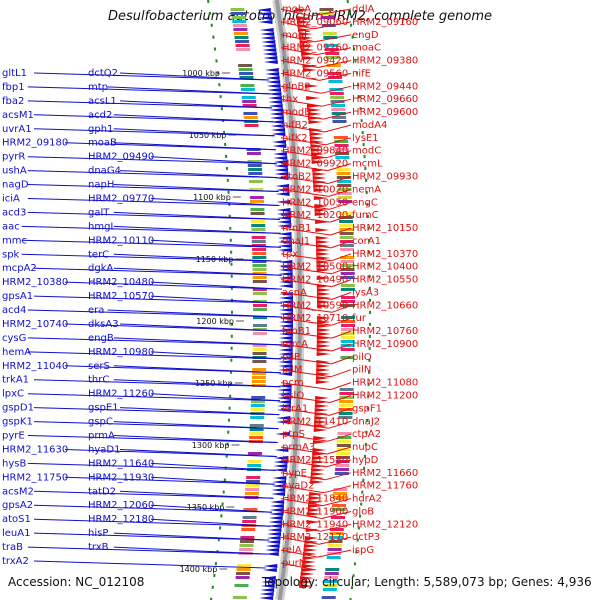 The width and height of the screenshot is (600, 600). What do you see at coordinates (366, 434) in the screenshot?
I see `gene-label: ctpA2` at bounding box center [366, 434].